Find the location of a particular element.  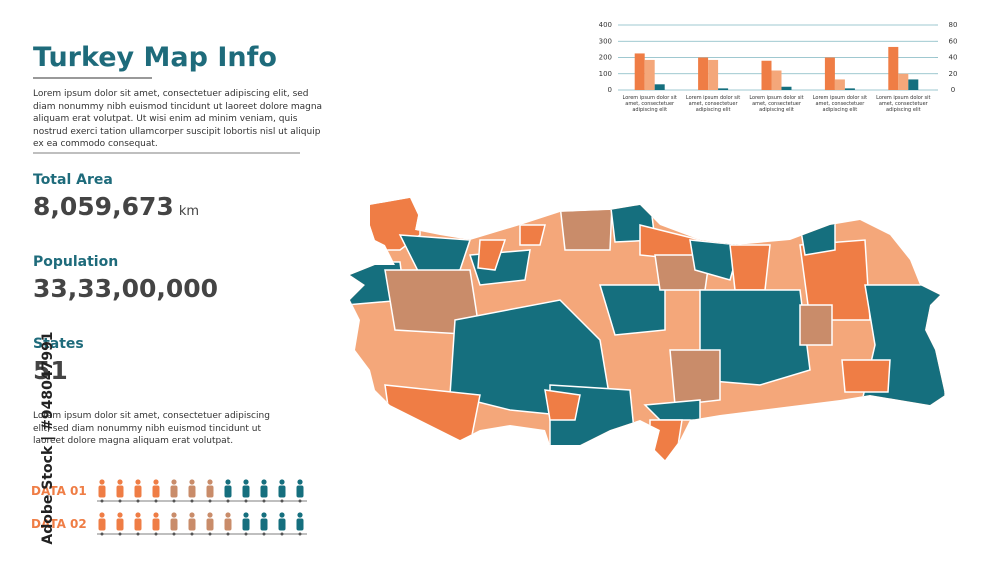

y2-tick-label: 60 is located at coordinates (953, 41).